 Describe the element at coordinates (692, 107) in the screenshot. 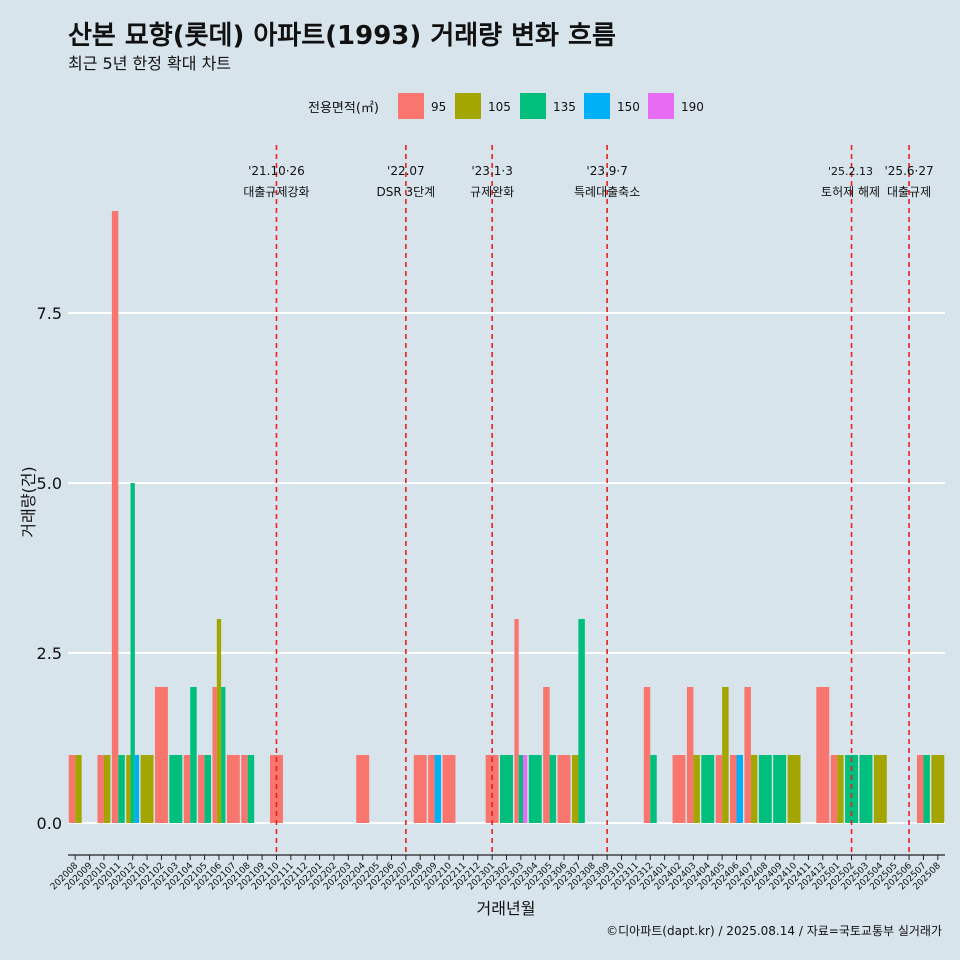

I see `legend-label-190: 190` at that location.